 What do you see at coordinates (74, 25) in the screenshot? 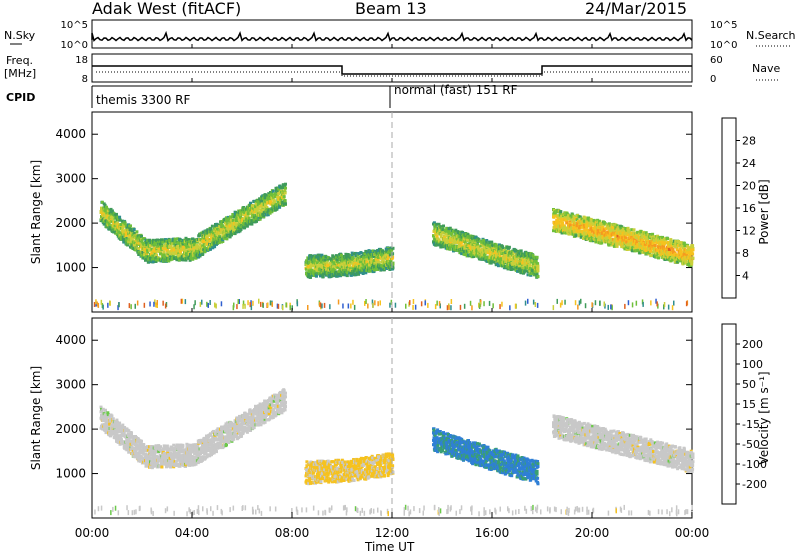
I see `nsky-left-tick-top: 10^5` at bounding box center [74, 25].